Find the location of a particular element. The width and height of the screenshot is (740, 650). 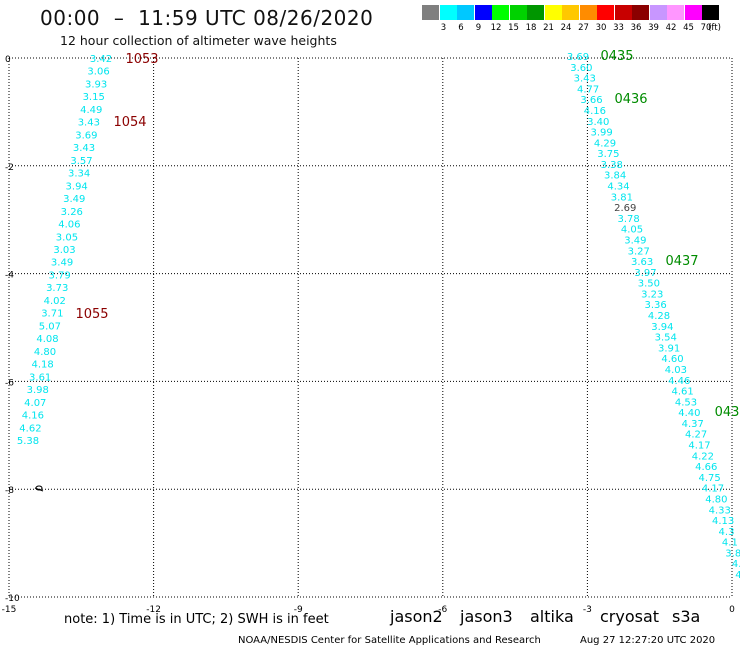

y-axis-ticks: 0 -2 -4 -6 -8 -10 is located at coordinates (12, 329).